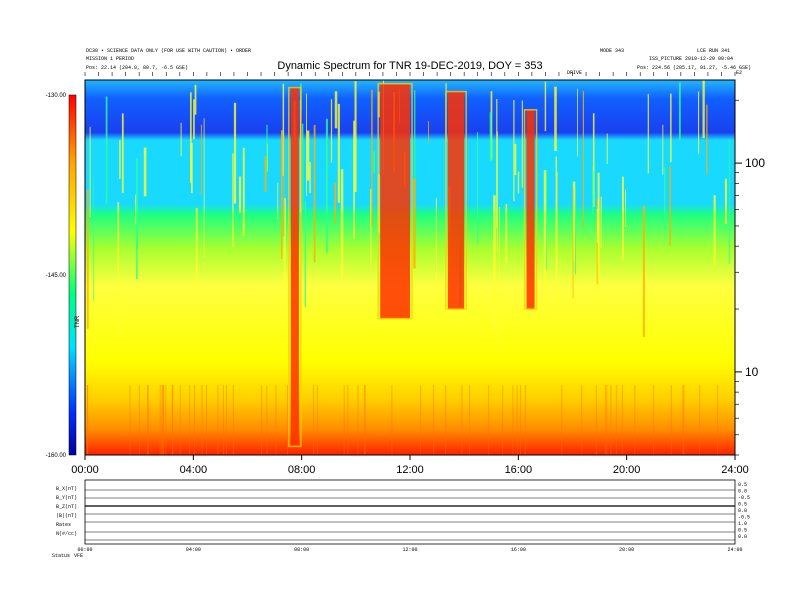 The width and height of the screenshot is (792, 612). I want to click on y-tick-label: 10, so click(752, 372).